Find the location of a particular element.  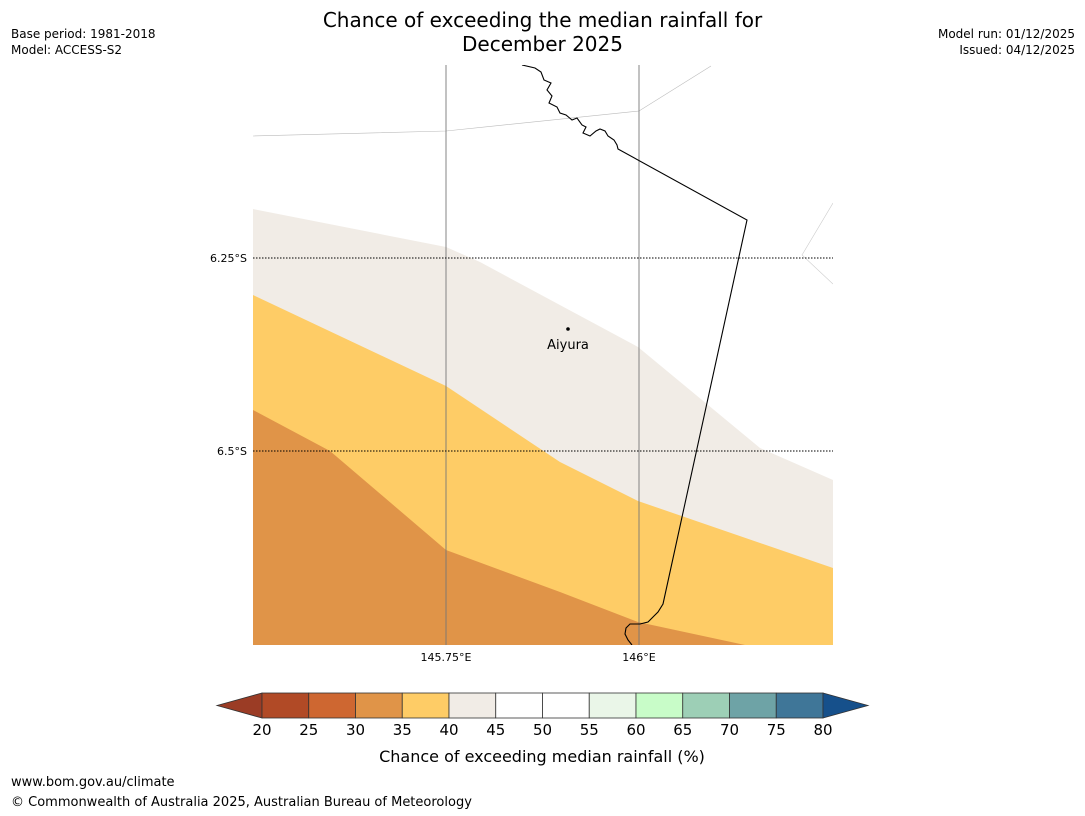

colorbar-tick-label: 55 is located at coordinates (589, 730).